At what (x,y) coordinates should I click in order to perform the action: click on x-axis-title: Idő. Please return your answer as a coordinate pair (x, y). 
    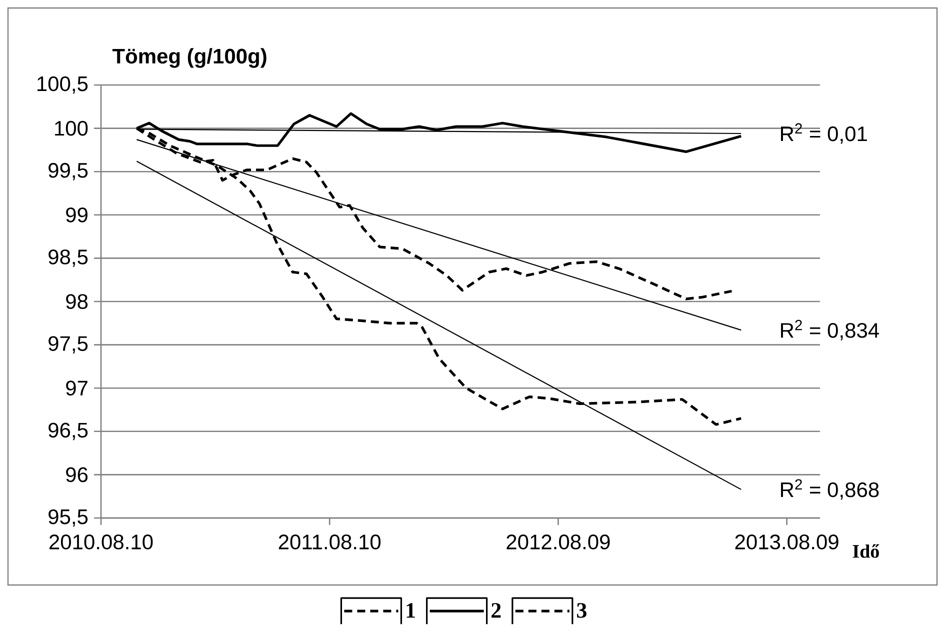
    Looking at the image, I should click on (866, 551).